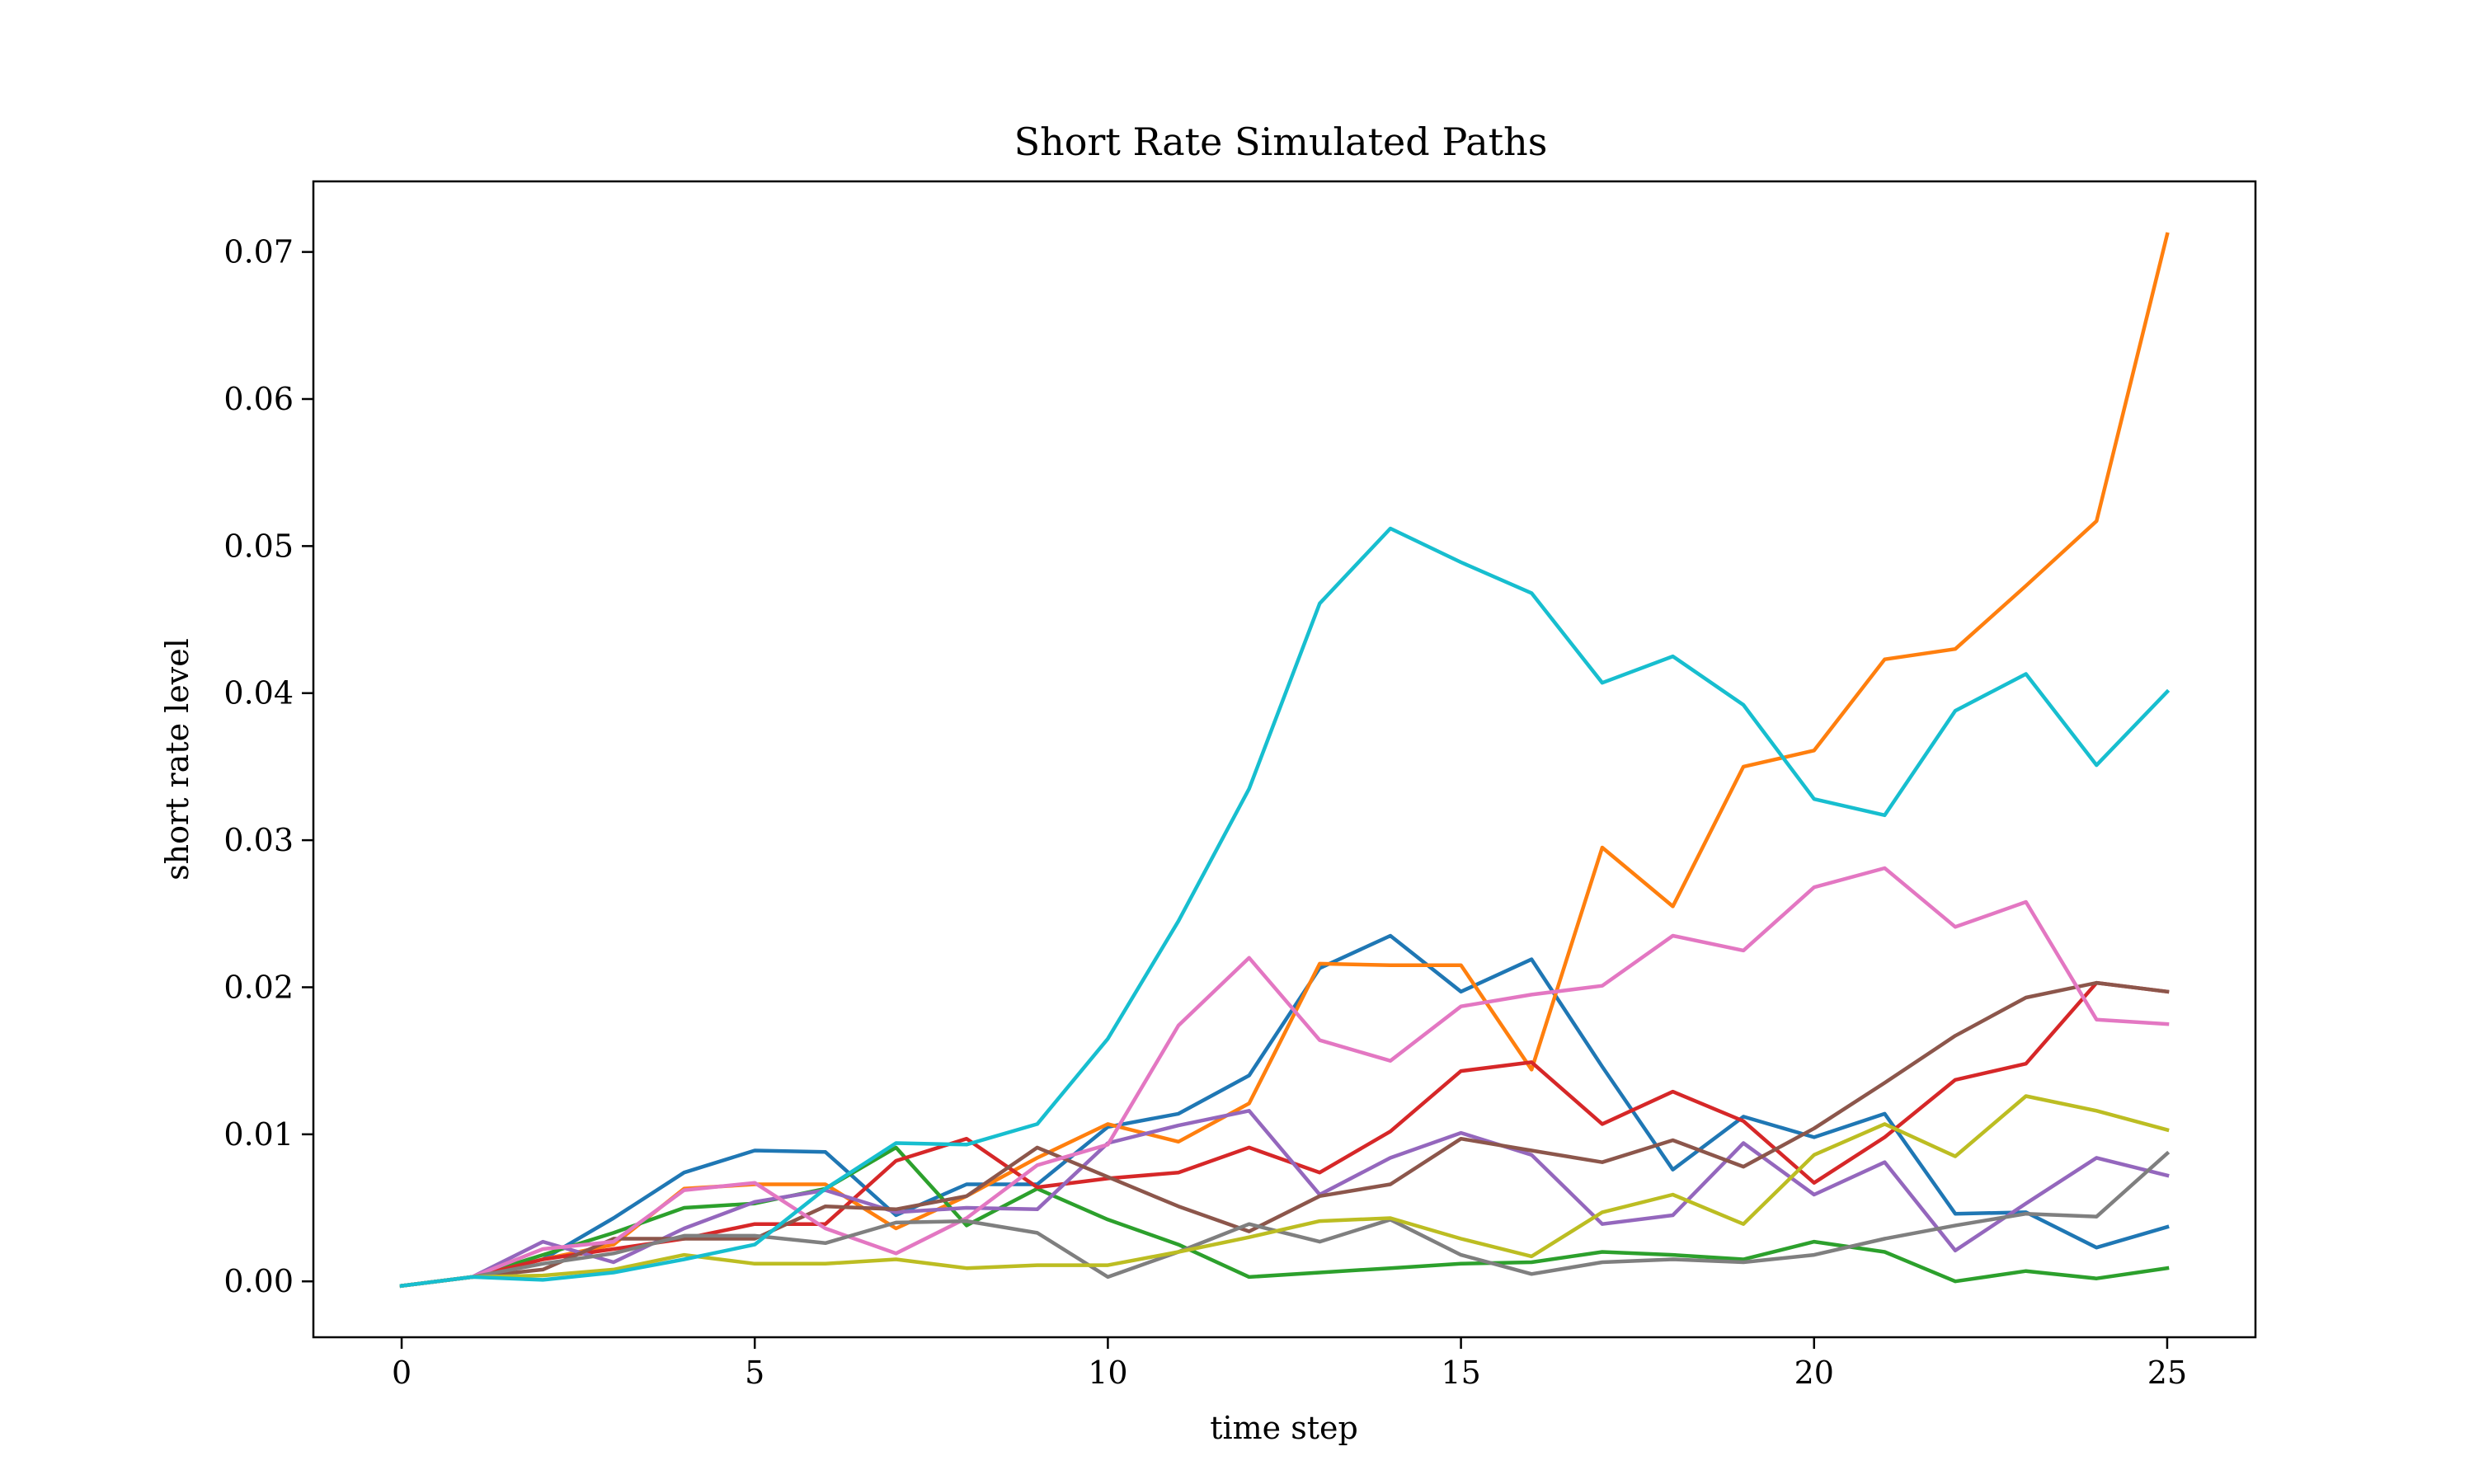  What do you see at coordinates (1281, 142) in the screenshot?
I see `chart-title: Short Rate Simulated Paths` at bounding box center [1281, 142].